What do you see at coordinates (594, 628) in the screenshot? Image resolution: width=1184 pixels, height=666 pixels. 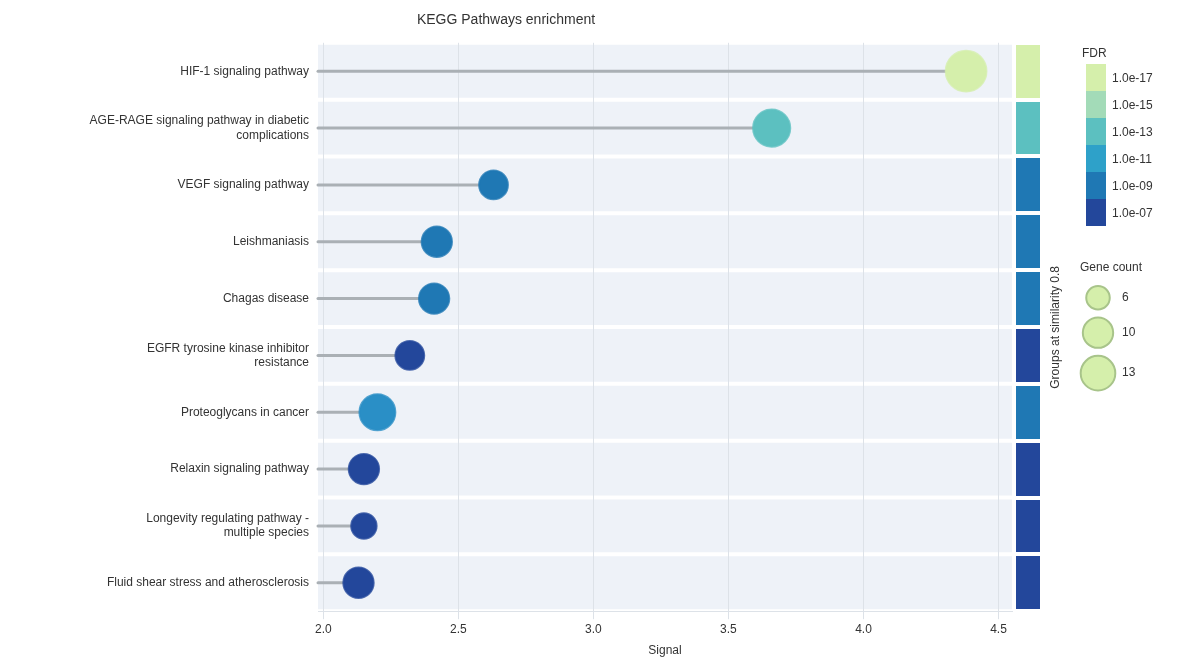 I see `x-tick-label: 3.0` at bounding box center [594, 628].